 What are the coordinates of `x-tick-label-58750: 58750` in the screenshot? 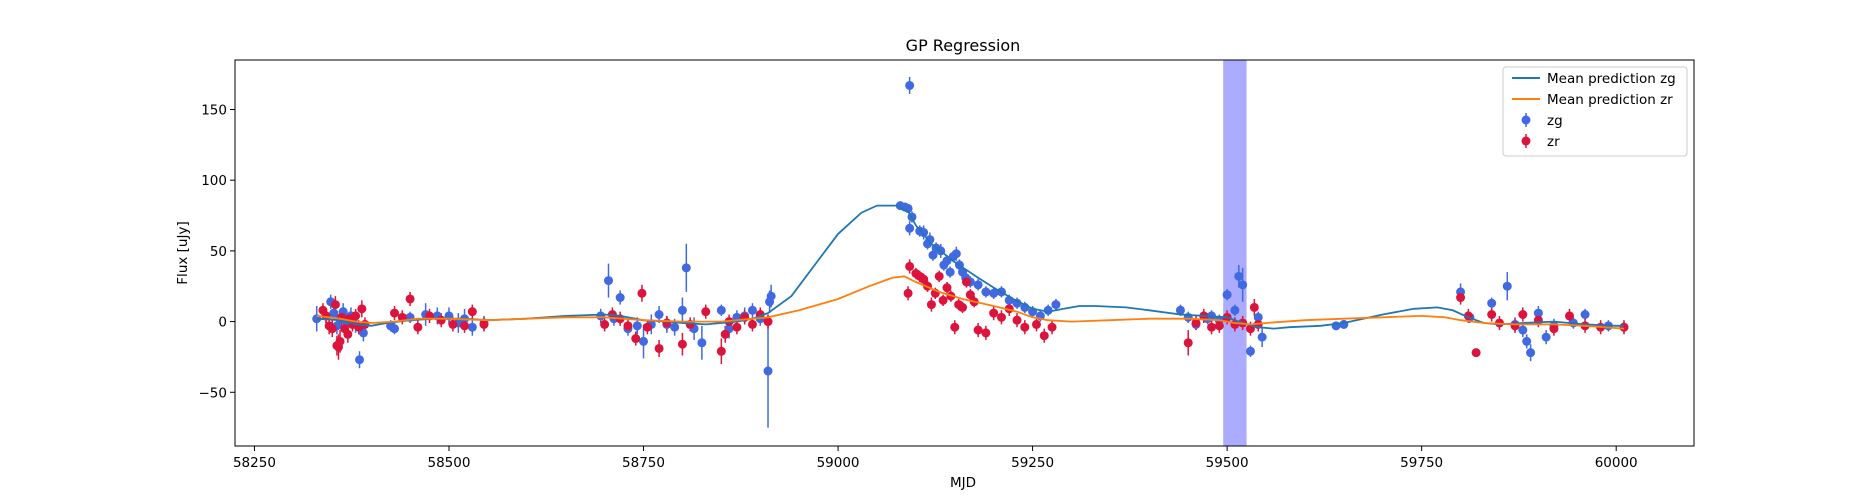 It's located at (643, 463).